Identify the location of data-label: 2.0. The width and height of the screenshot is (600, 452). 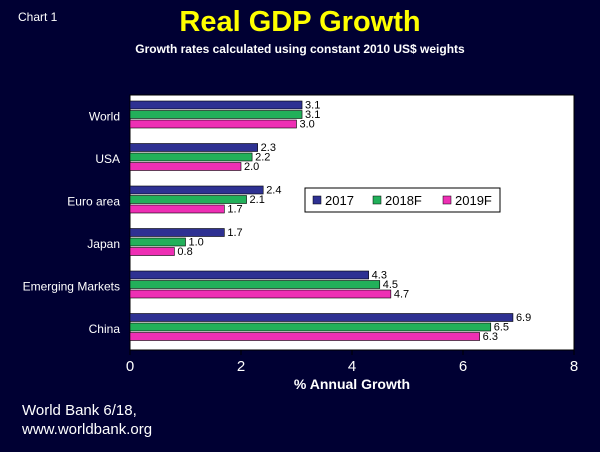
(251, 167).